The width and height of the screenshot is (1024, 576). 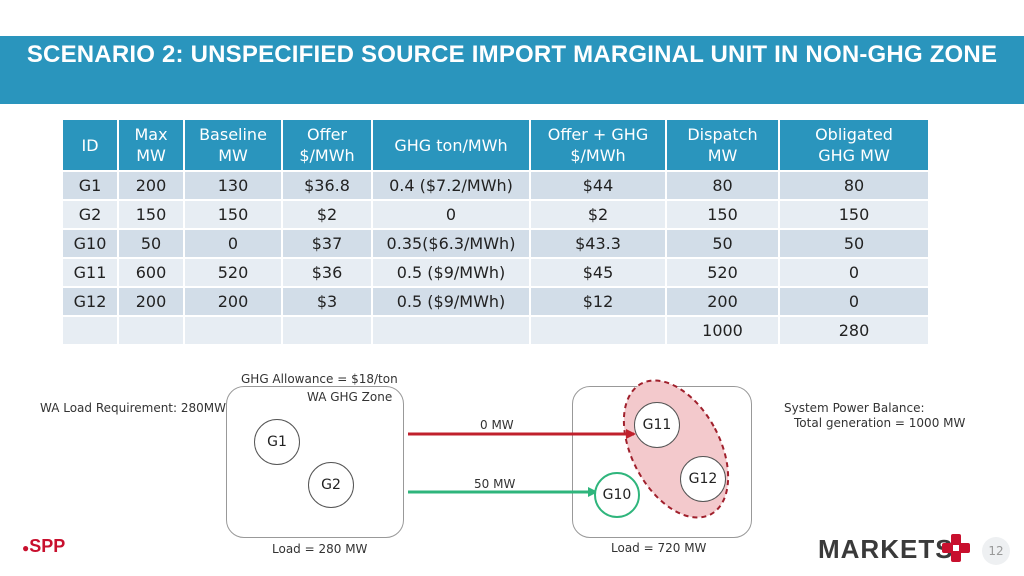 I want to click on generator-g12: G12, so click(x=703, y=479).